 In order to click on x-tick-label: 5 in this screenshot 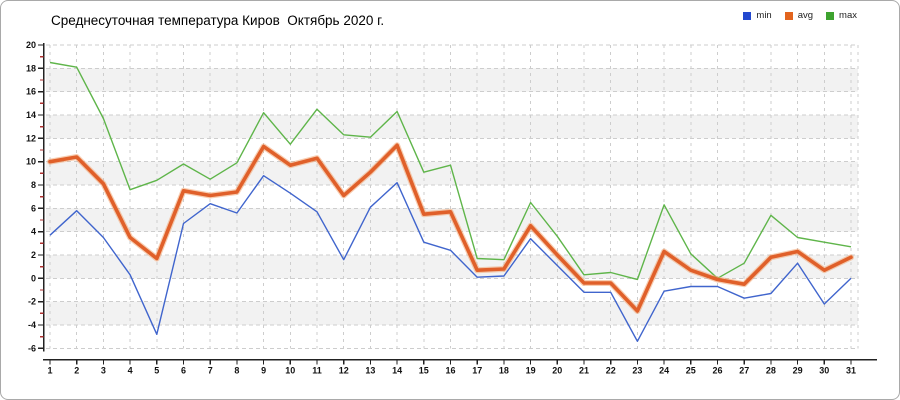, I will do `click(156, 371)`.